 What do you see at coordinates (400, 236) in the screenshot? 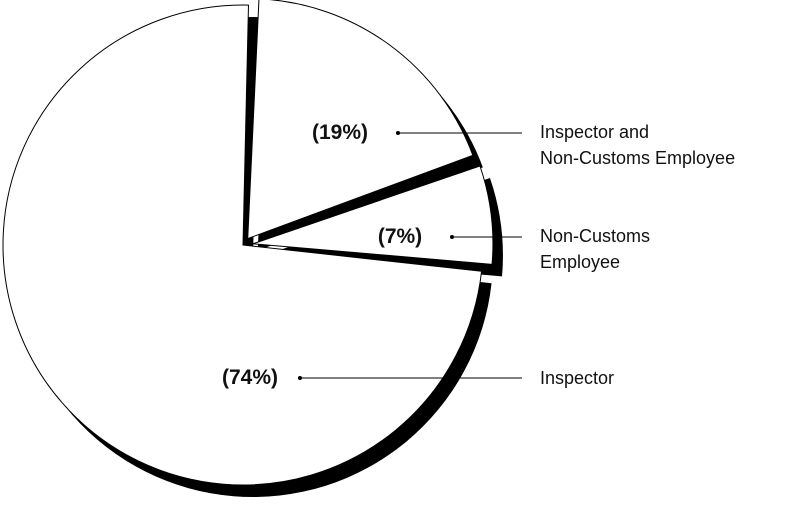
I see `value-label: (7%)` at bounding box center [400, 236].